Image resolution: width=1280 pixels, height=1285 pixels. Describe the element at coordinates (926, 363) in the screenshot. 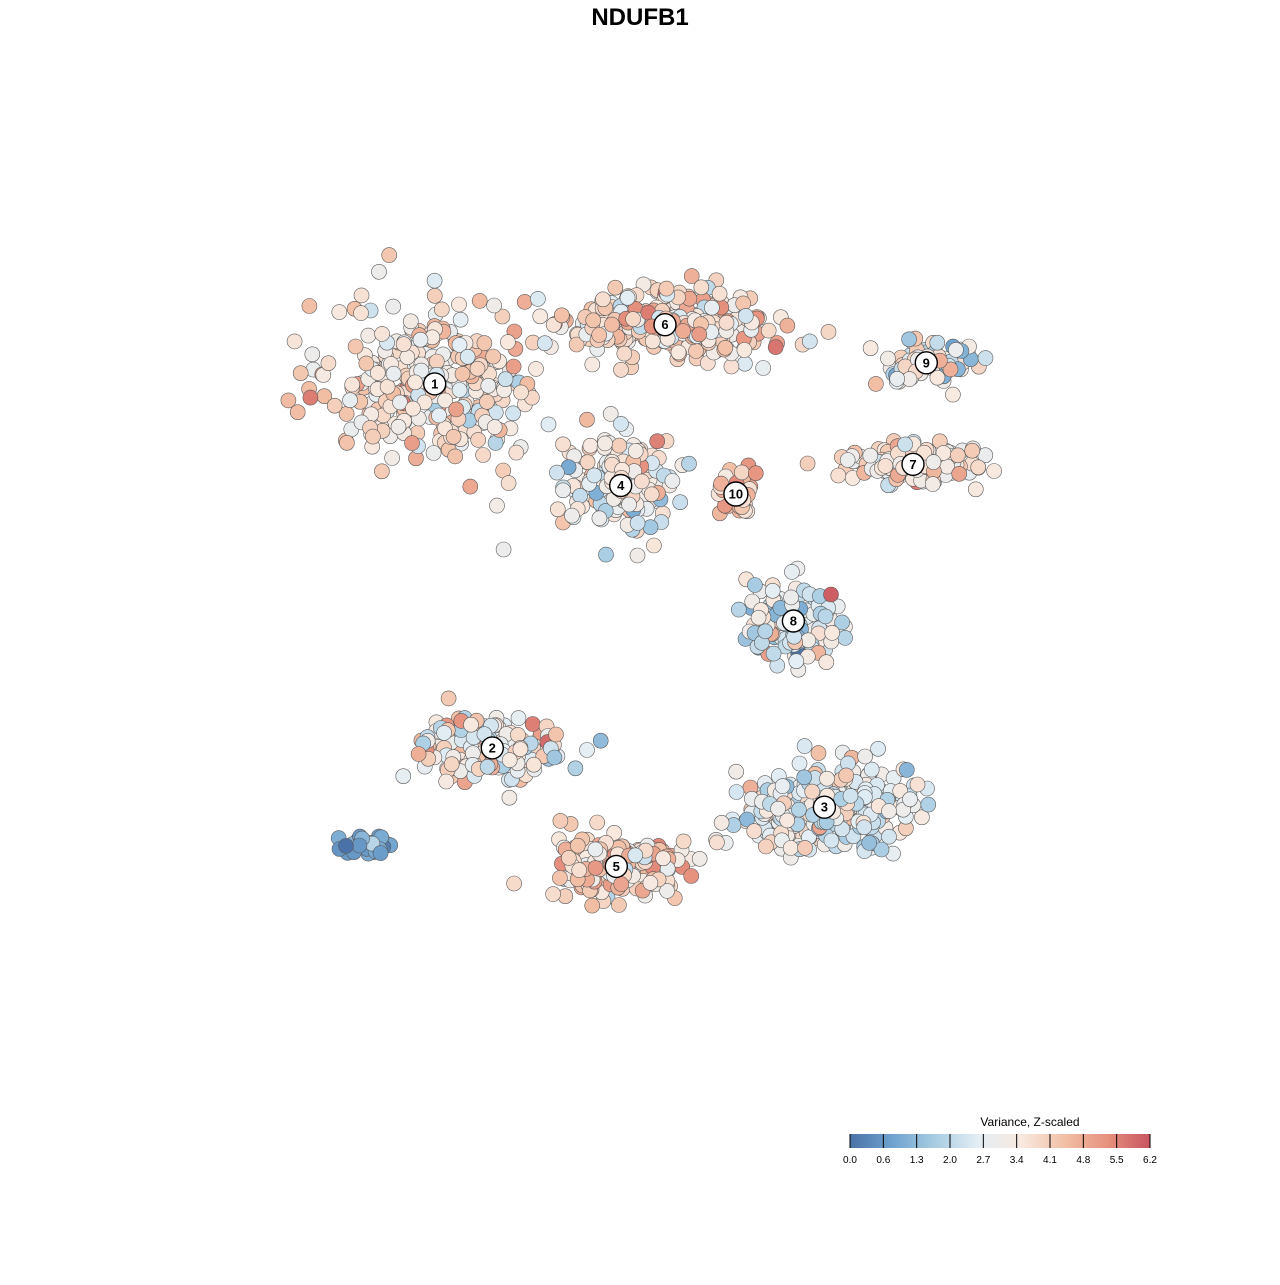

I see `cluster-label-9: 9` at that location.